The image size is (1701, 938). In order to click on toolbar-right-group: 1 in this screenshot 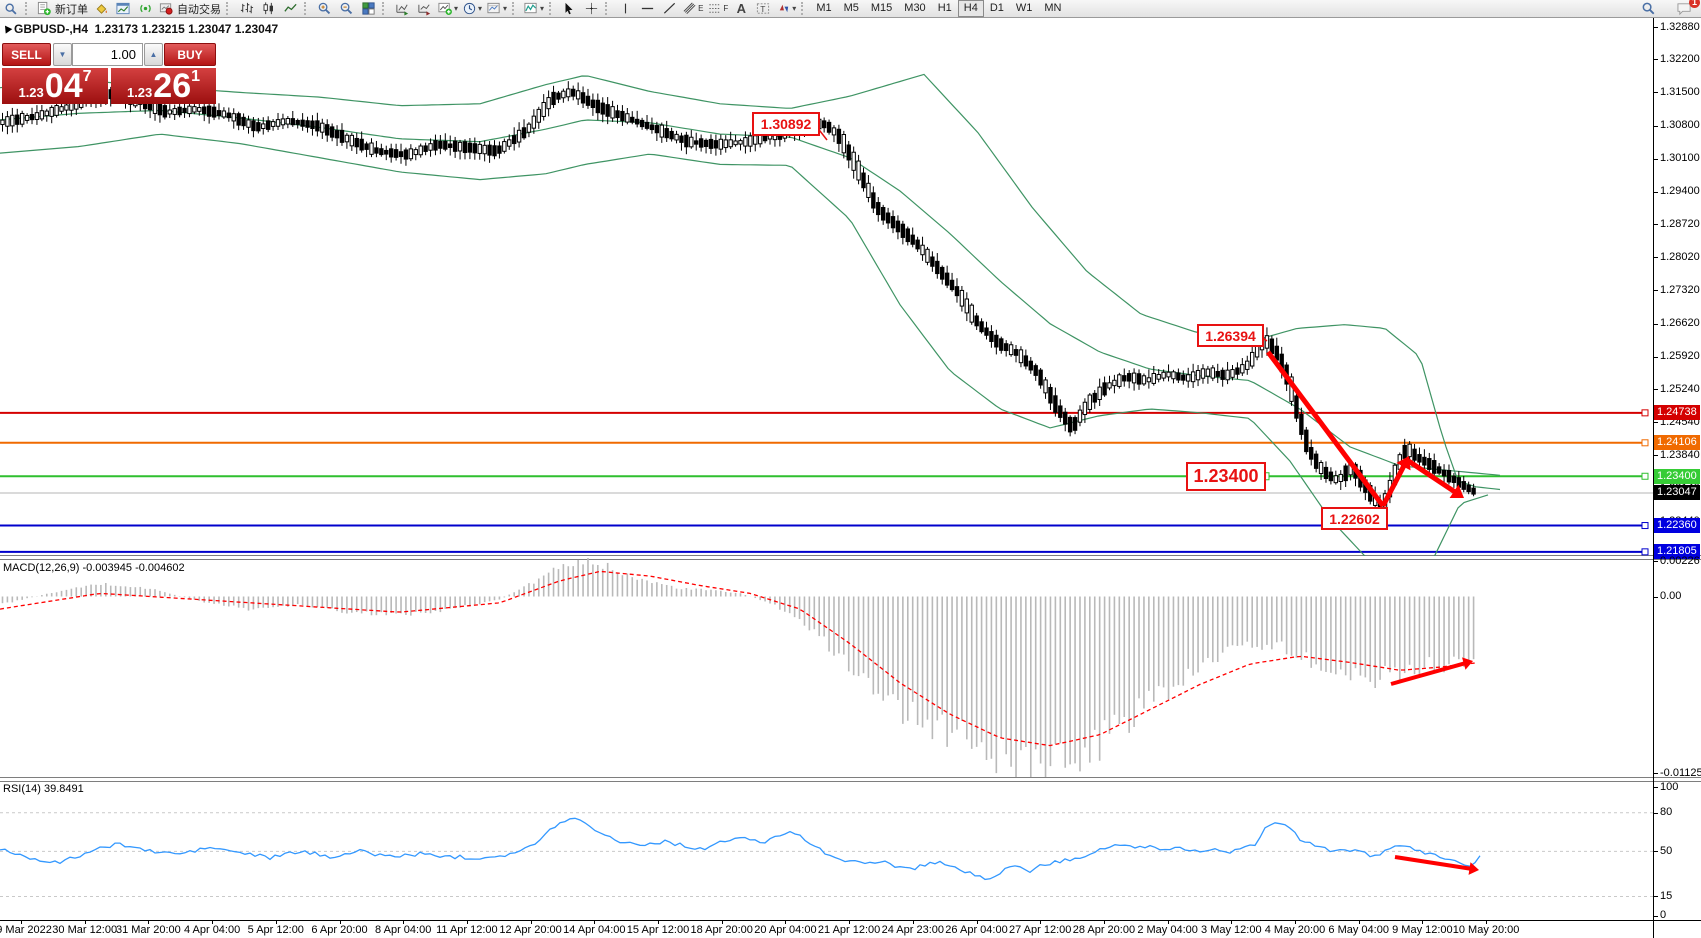, I will do `click(1668, 9)`.